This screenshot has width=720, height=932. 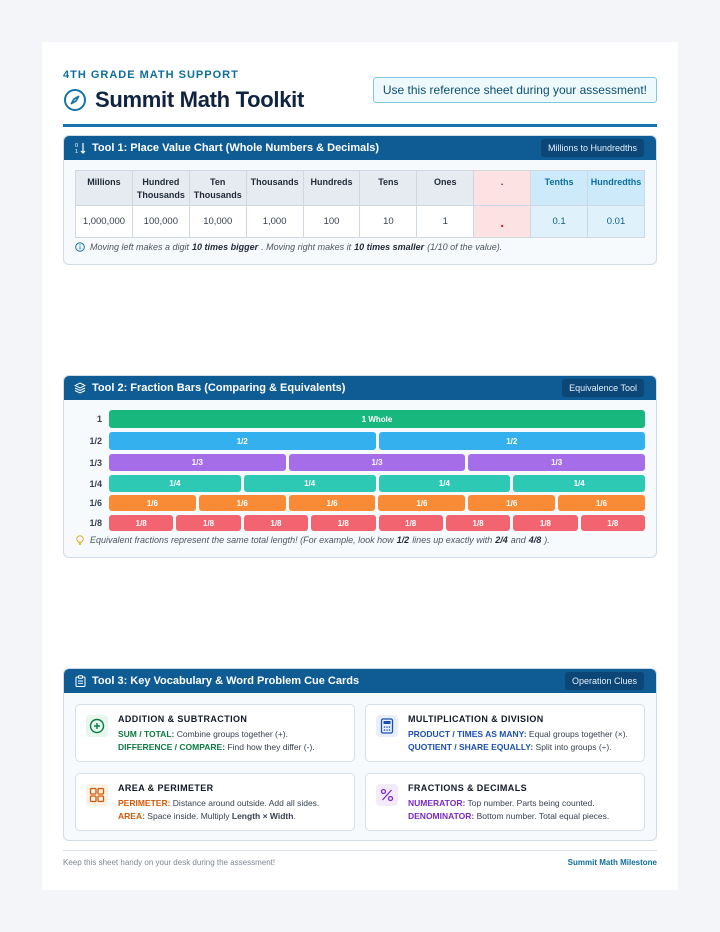 What do you see at coordinates (331, 188) in the screenshot?
I see `header-cell: Hundreds` at bounding box center [331, 188].